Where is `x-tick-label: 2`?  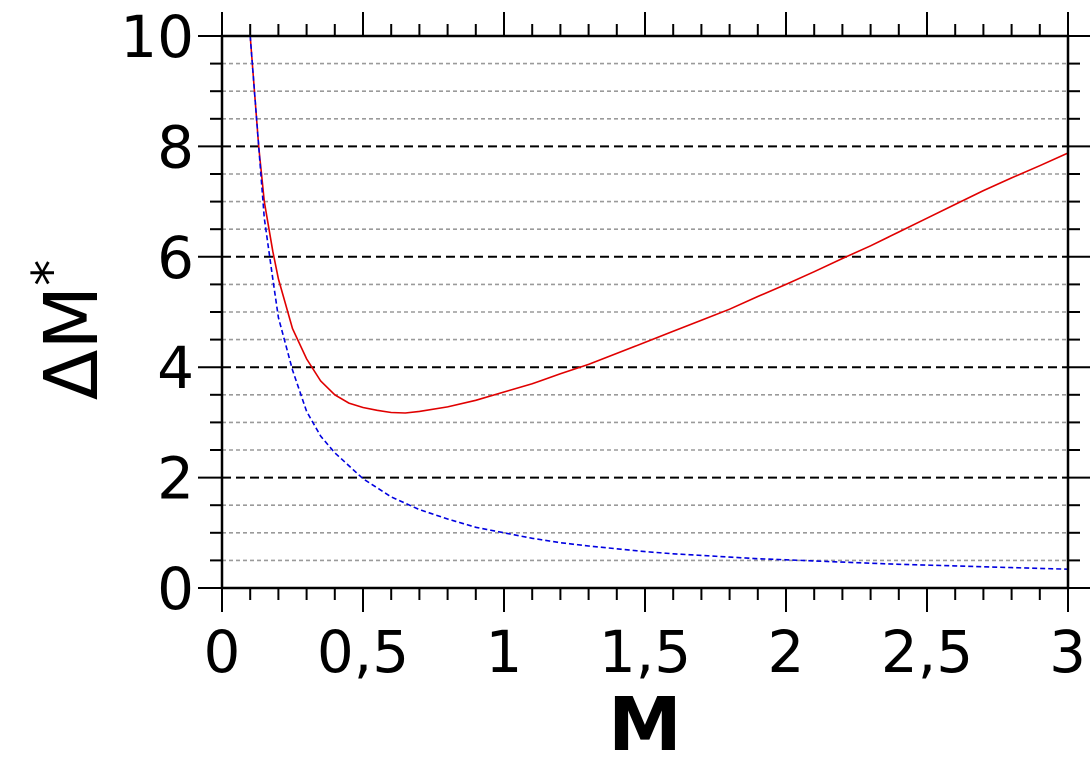 x-tick-label: 2 is located at coordinates (786, 652).